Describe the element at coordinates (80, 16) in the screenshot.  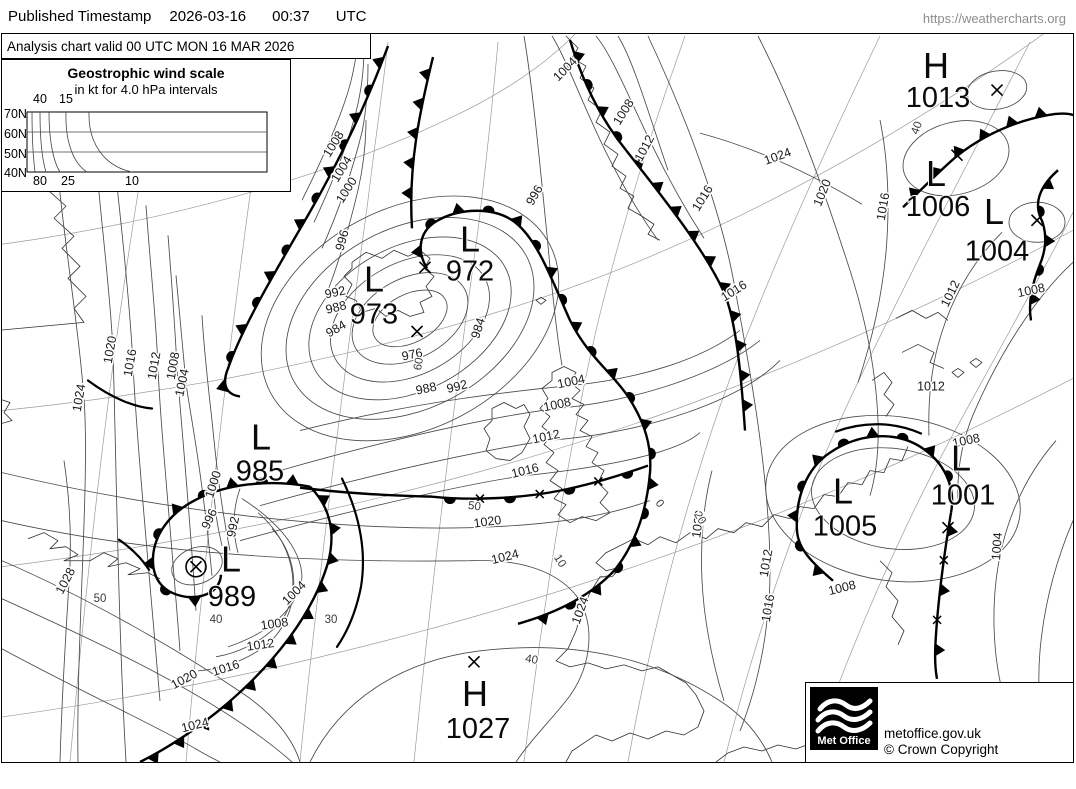
I see `published-label: Published Timestamp` at that location.